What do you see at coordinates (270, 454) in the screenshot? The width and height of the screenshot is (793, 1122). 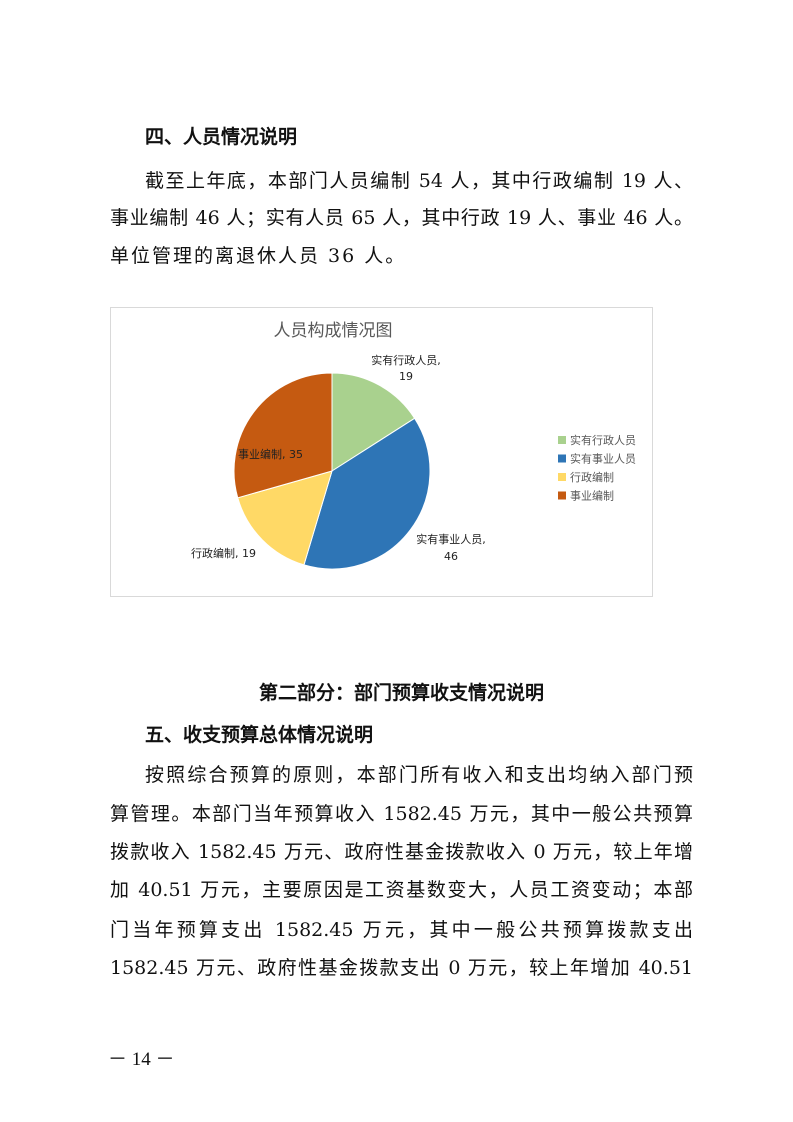 I see `data-label: 事业编制, 35` at bounding box center [270, 454].